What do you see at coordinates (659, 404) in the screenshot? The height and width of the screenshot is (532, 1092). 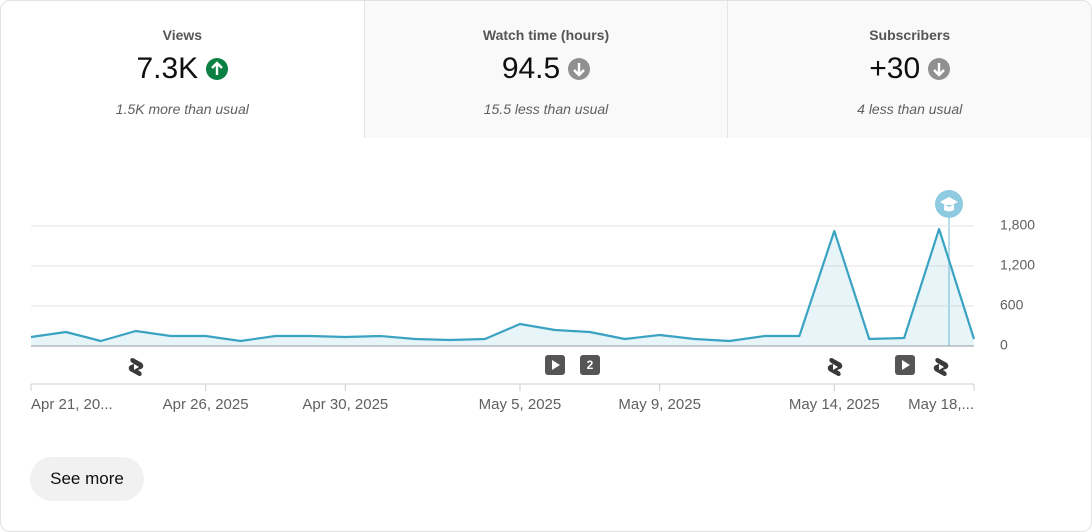 I see `x-tick-label: May 9, 2025` at bounding box center [659, 404].